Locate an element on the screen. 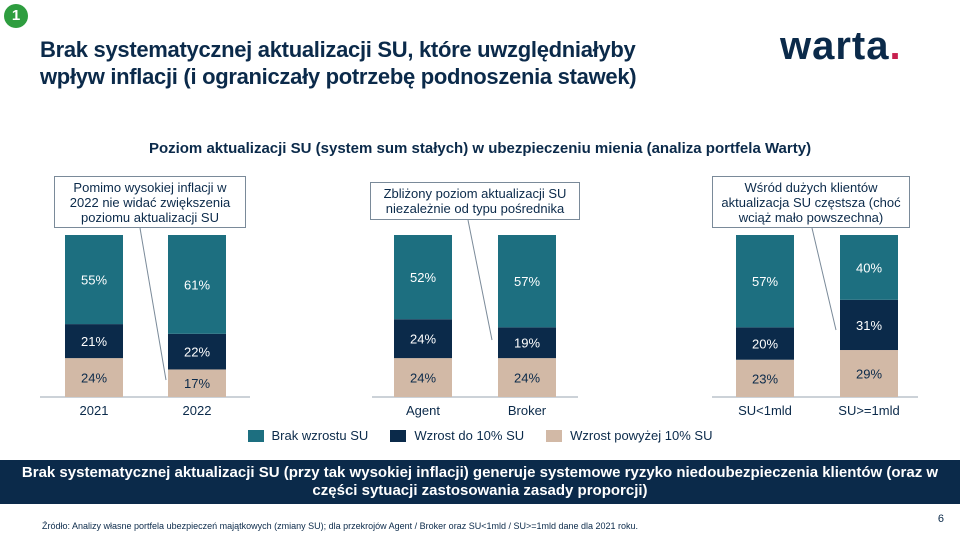 The image size is (960, 540). data-label-2-5: 29% is located at coordinates (869, 374).